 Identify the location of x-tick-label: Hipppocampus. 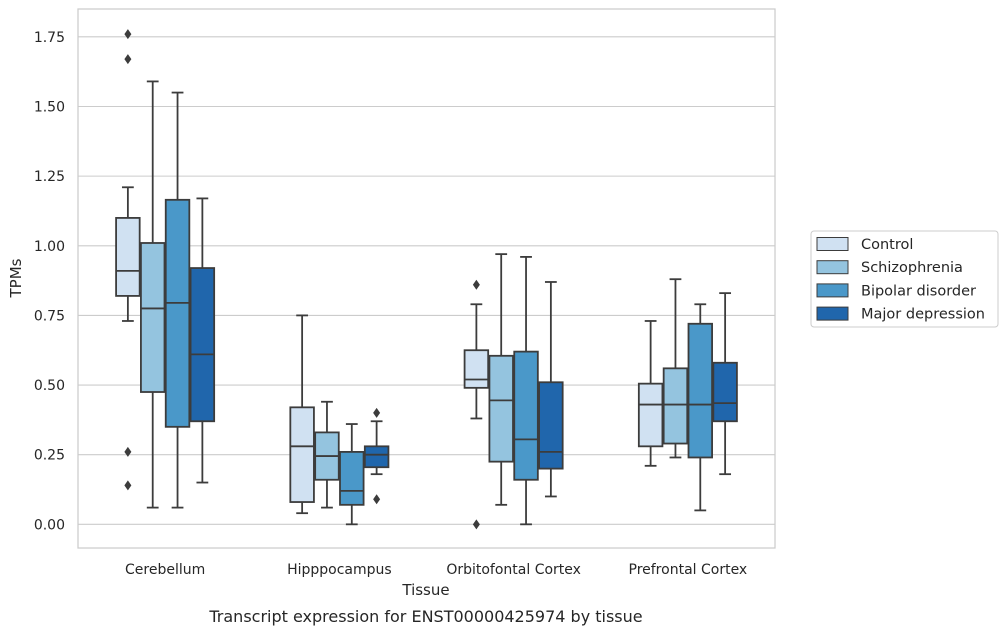
(339, 570).